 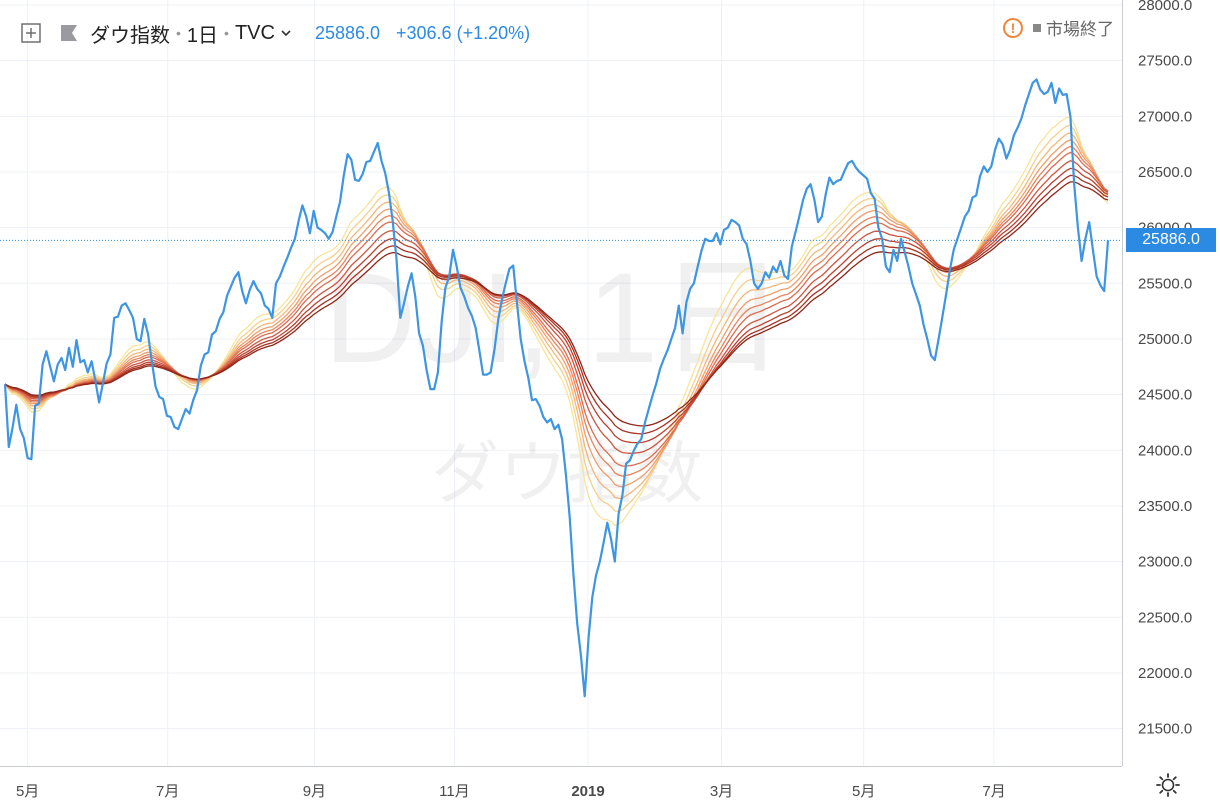 I want to click on warning-icon: !, so click(x=1013, y=27).